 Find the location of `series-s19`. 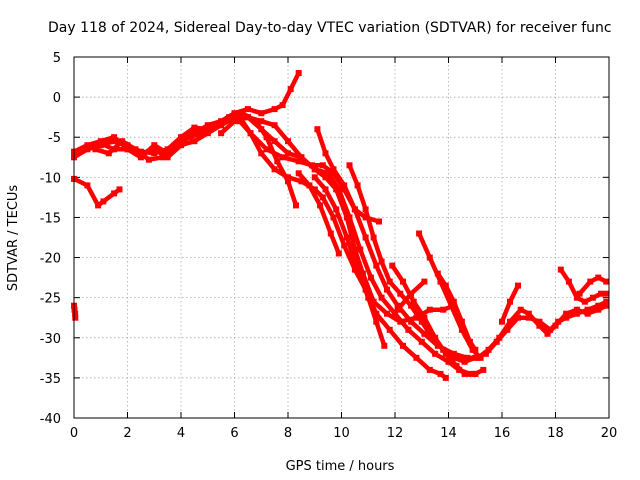

series-s19 is located at coordinates (75, 311).